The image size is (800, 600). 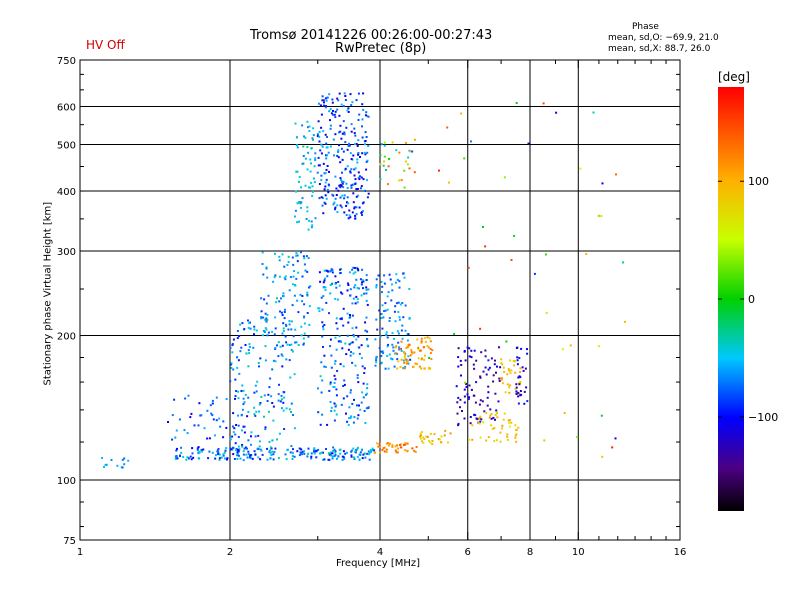 I want to click on colorbar-unit-label: [deg], so click(x=734, y=77).